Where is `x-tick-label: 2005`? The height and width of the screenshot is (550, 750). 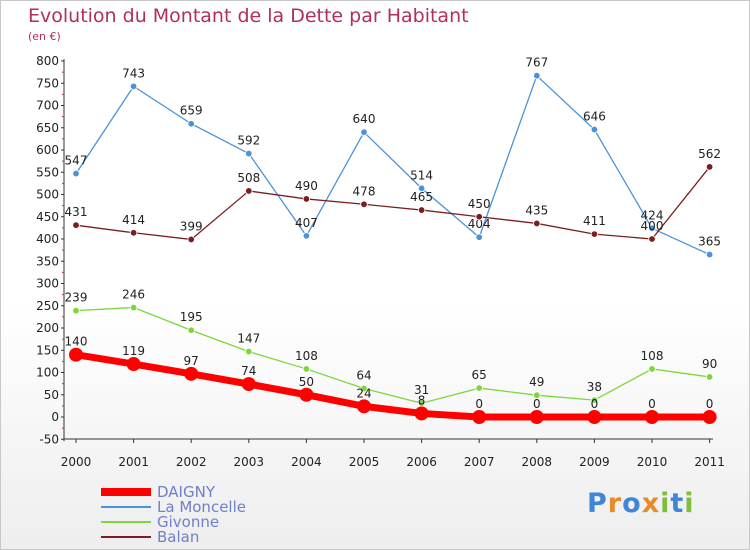
x-tick-label: 2005 is located at coordinates (364, 462).